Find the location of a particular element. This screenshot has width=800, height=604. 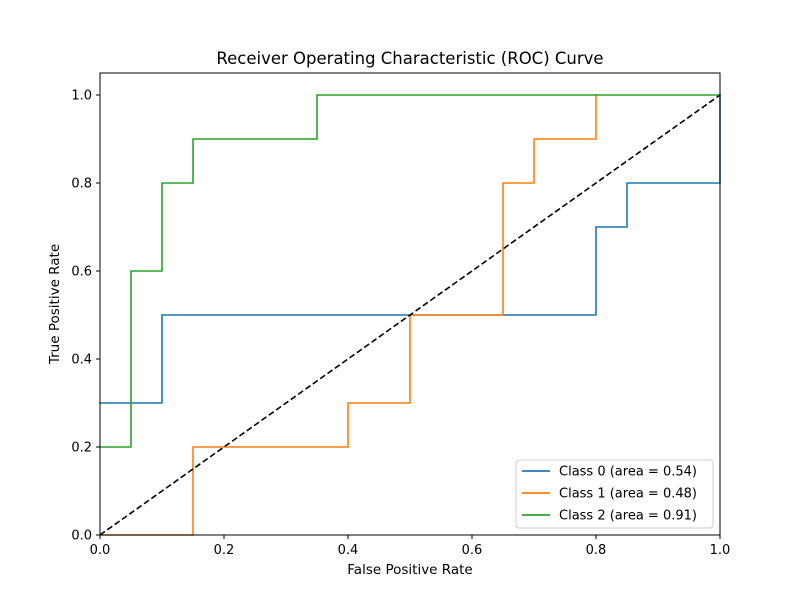

x-tick-label: 1.0 is located at coordinates (720, 550).